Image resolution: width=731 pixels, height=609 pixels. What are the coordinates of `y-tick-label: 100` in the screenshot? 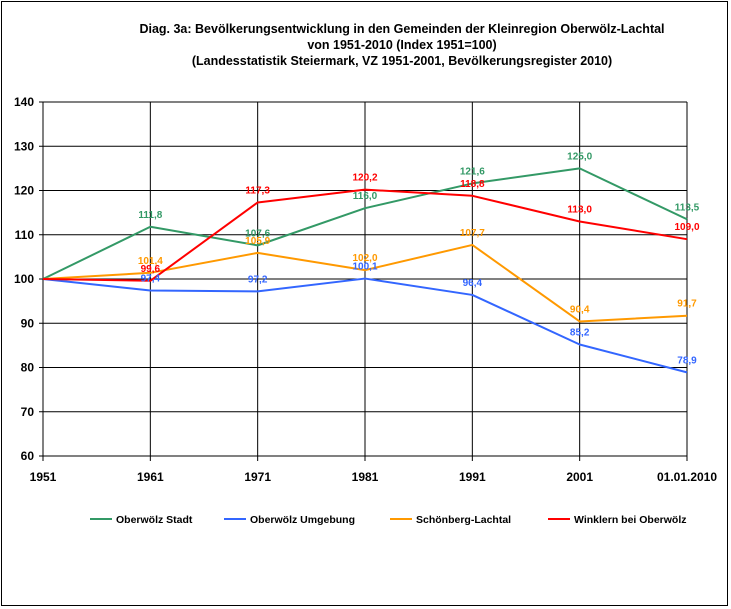 It's located at (24, 279).